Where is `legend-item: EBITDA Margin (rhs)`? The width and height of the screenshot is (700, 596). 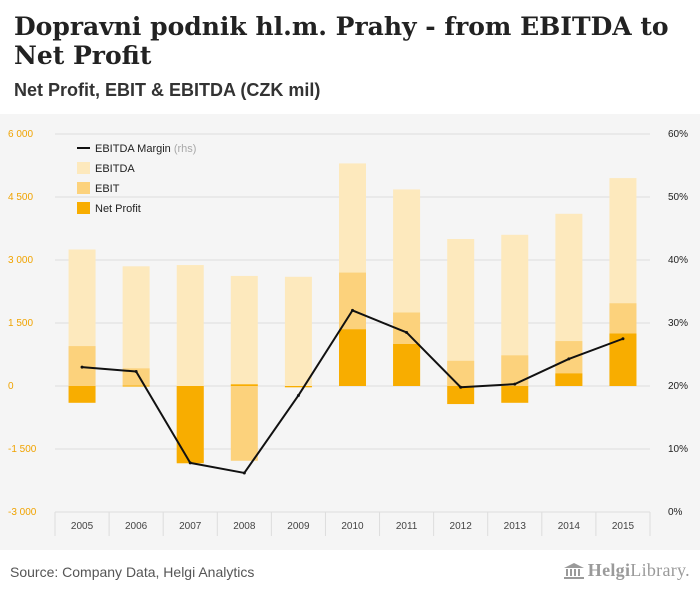
legend-item: EBITDA Margin (rhs) is located at coordinates (136, 149).